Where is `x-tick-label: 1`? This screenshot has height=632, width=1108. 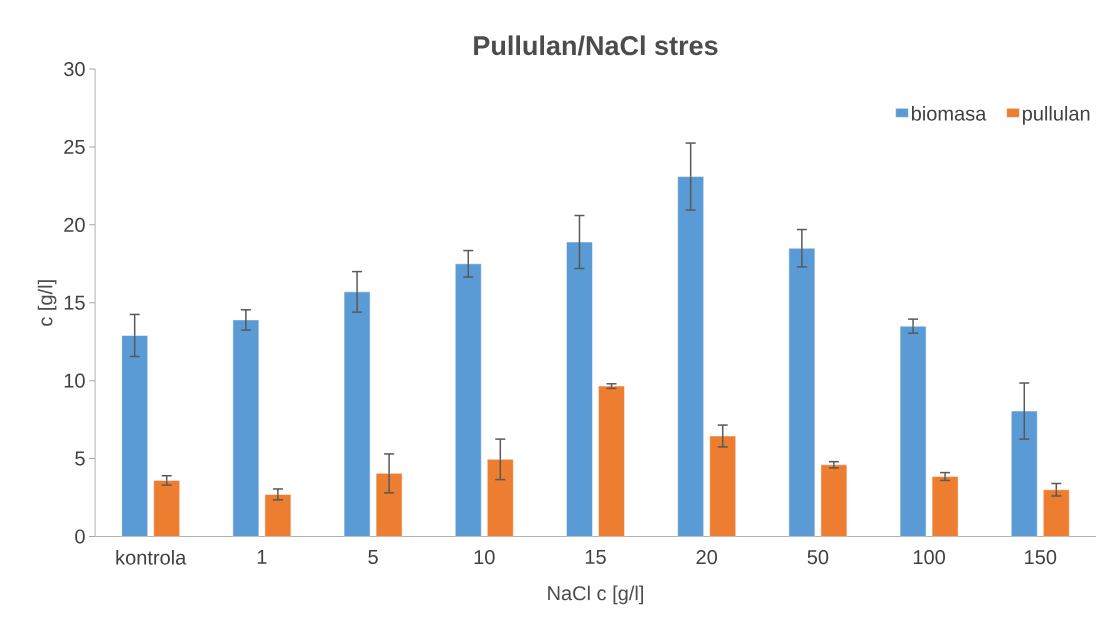 x-tick-label: 1 is located at coordinates (262, 557).